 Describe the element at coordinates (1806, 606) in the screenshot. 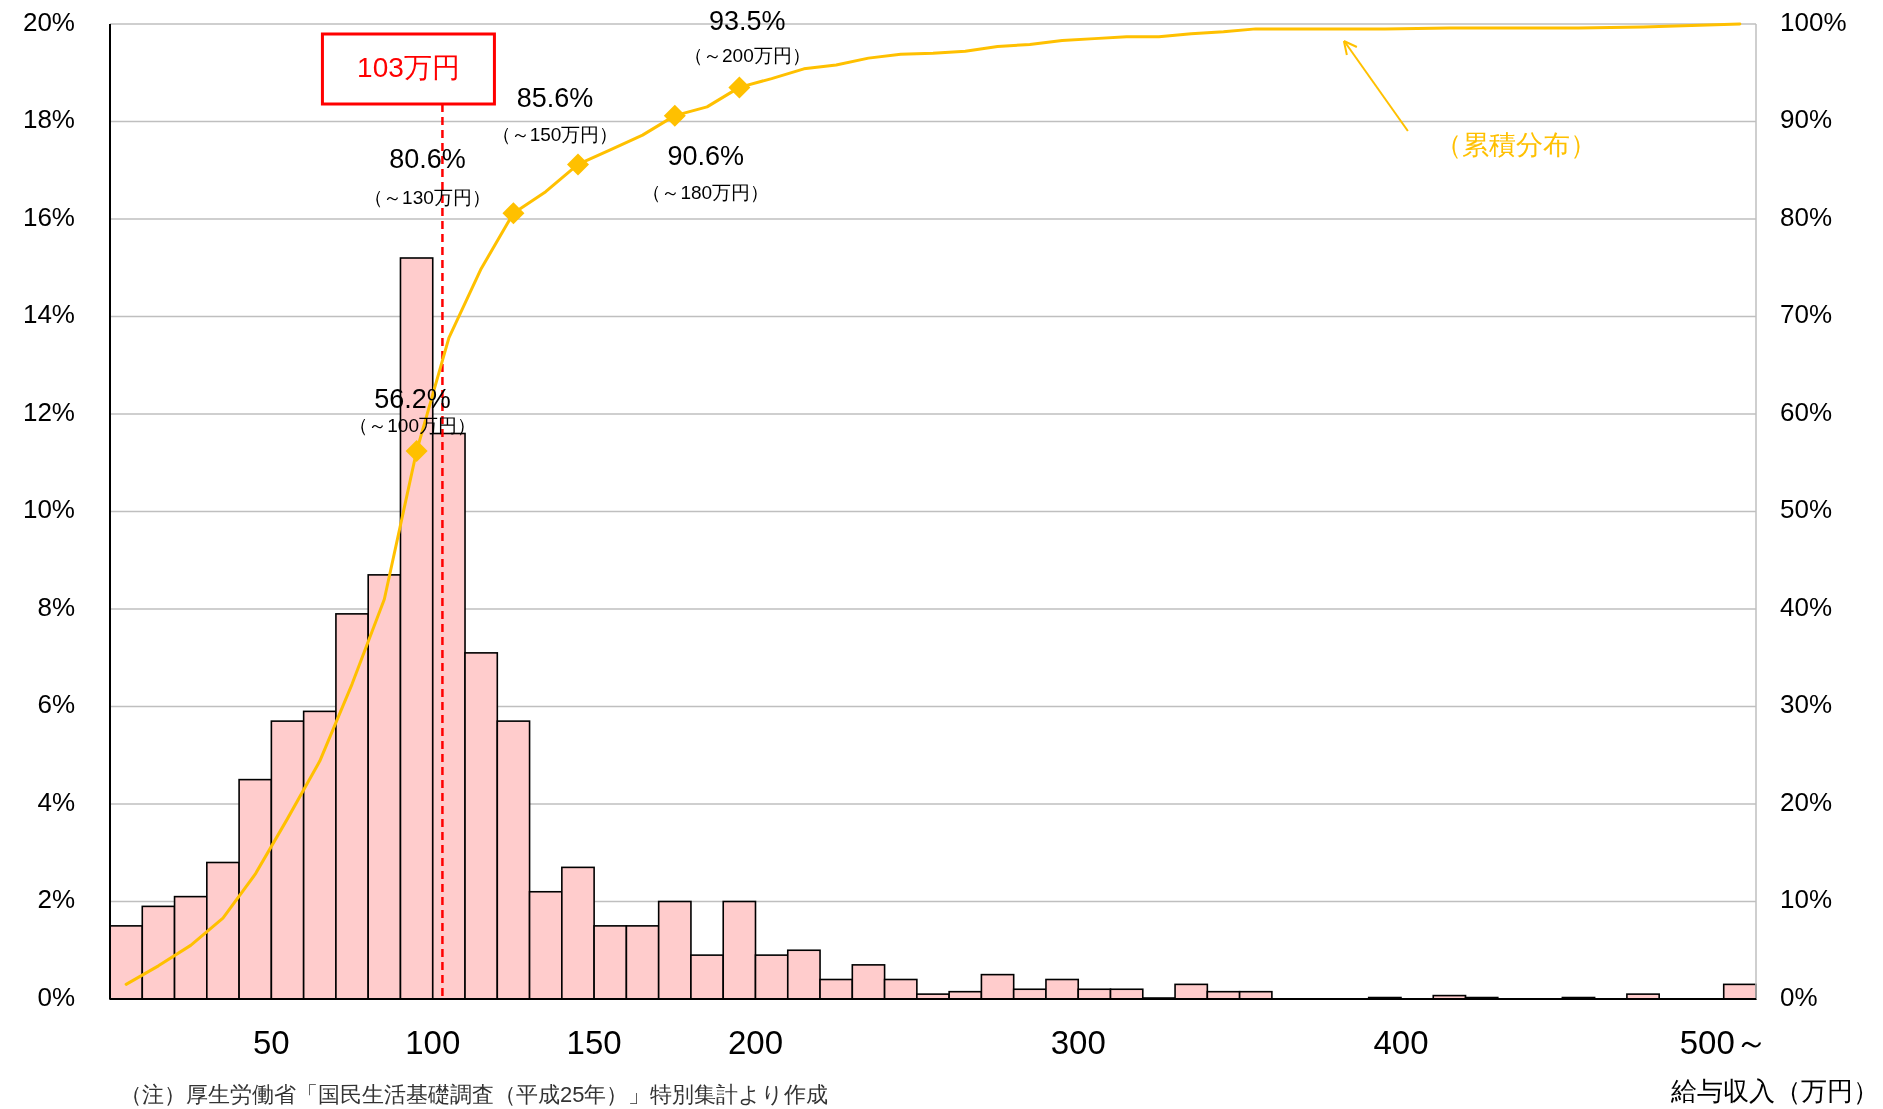

I see `y2-tick-label: 40%` at that location.